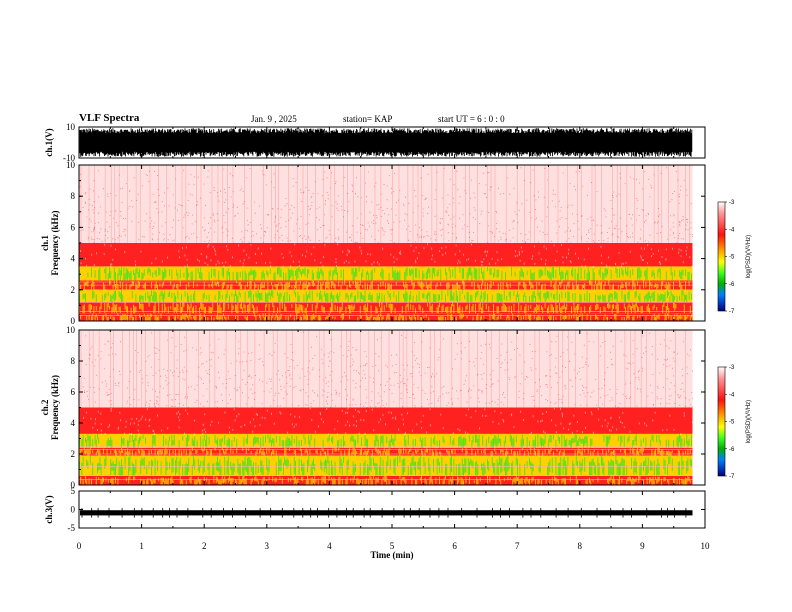 The width and height of the screenshot is (792, 612). What do you see at coordinates (721, 421) in the screenshot?
I see `cb2-bar` at bounding box center [721, 421].